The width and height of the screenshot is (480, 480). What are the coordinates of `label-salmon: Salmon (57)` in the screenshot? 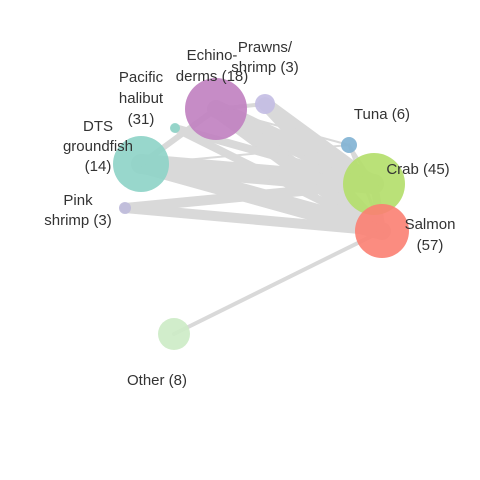 It's located at (430, 235).